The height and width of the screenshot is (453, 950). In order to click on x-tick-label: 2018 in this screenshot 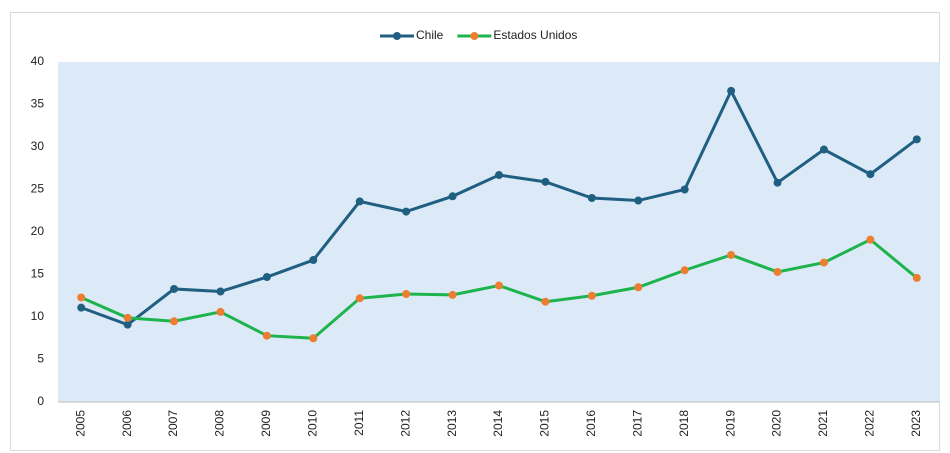, I will do `click(684, 423)`.